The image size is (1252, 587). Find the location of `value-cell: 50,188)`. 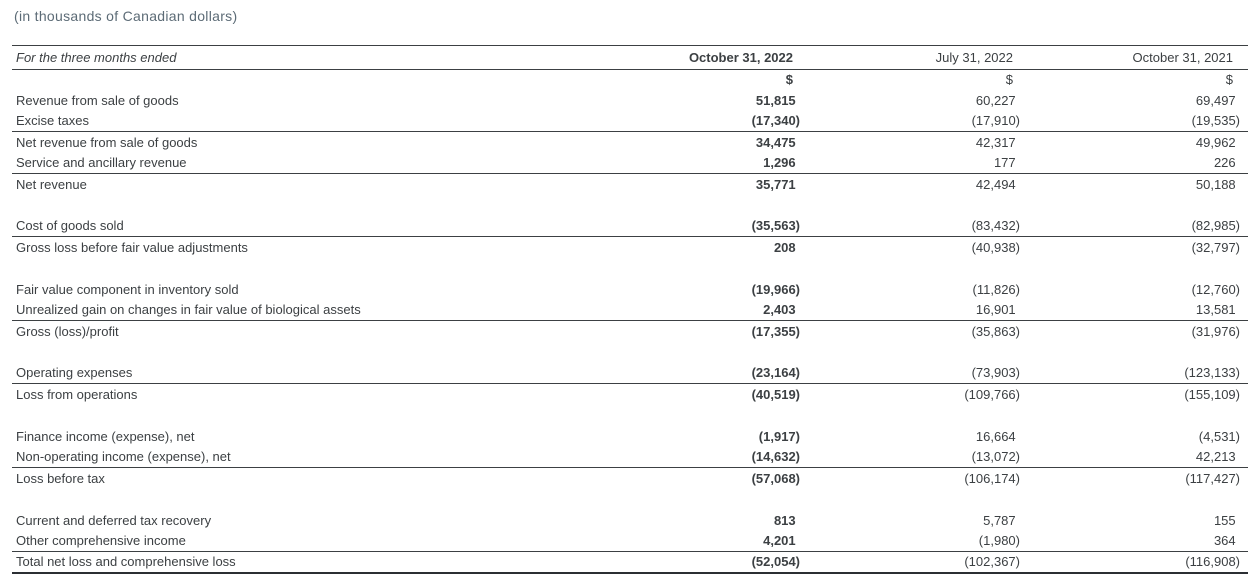

value-cell: 50,188) is located at coordinates (1215, 184).